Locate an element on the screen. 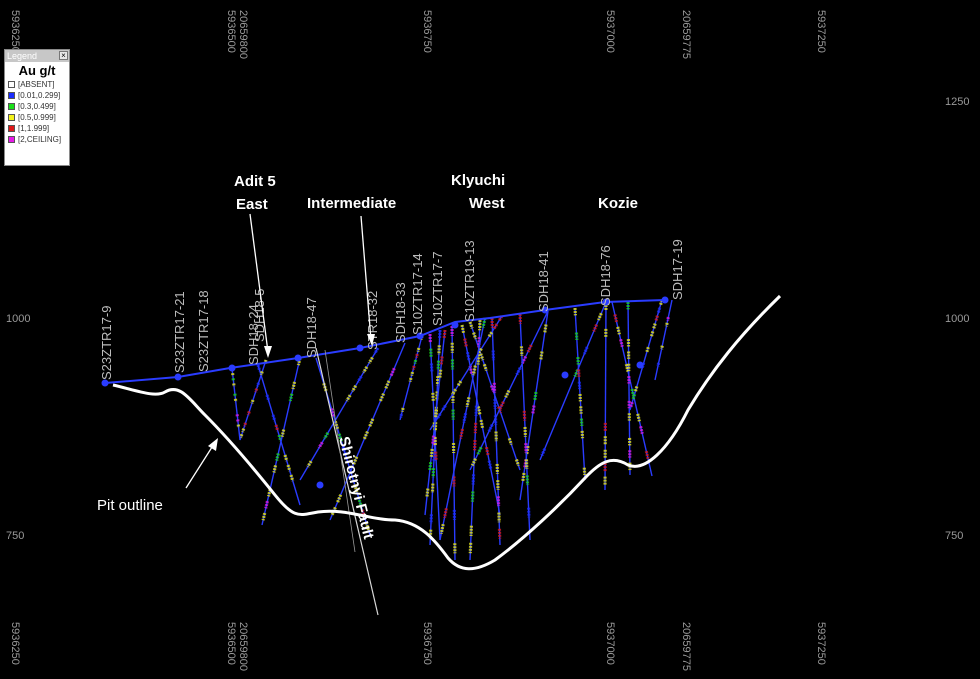 This screenshot has height=679, width=980. top-tick: 5937000 is located at coordinates (610, 31).